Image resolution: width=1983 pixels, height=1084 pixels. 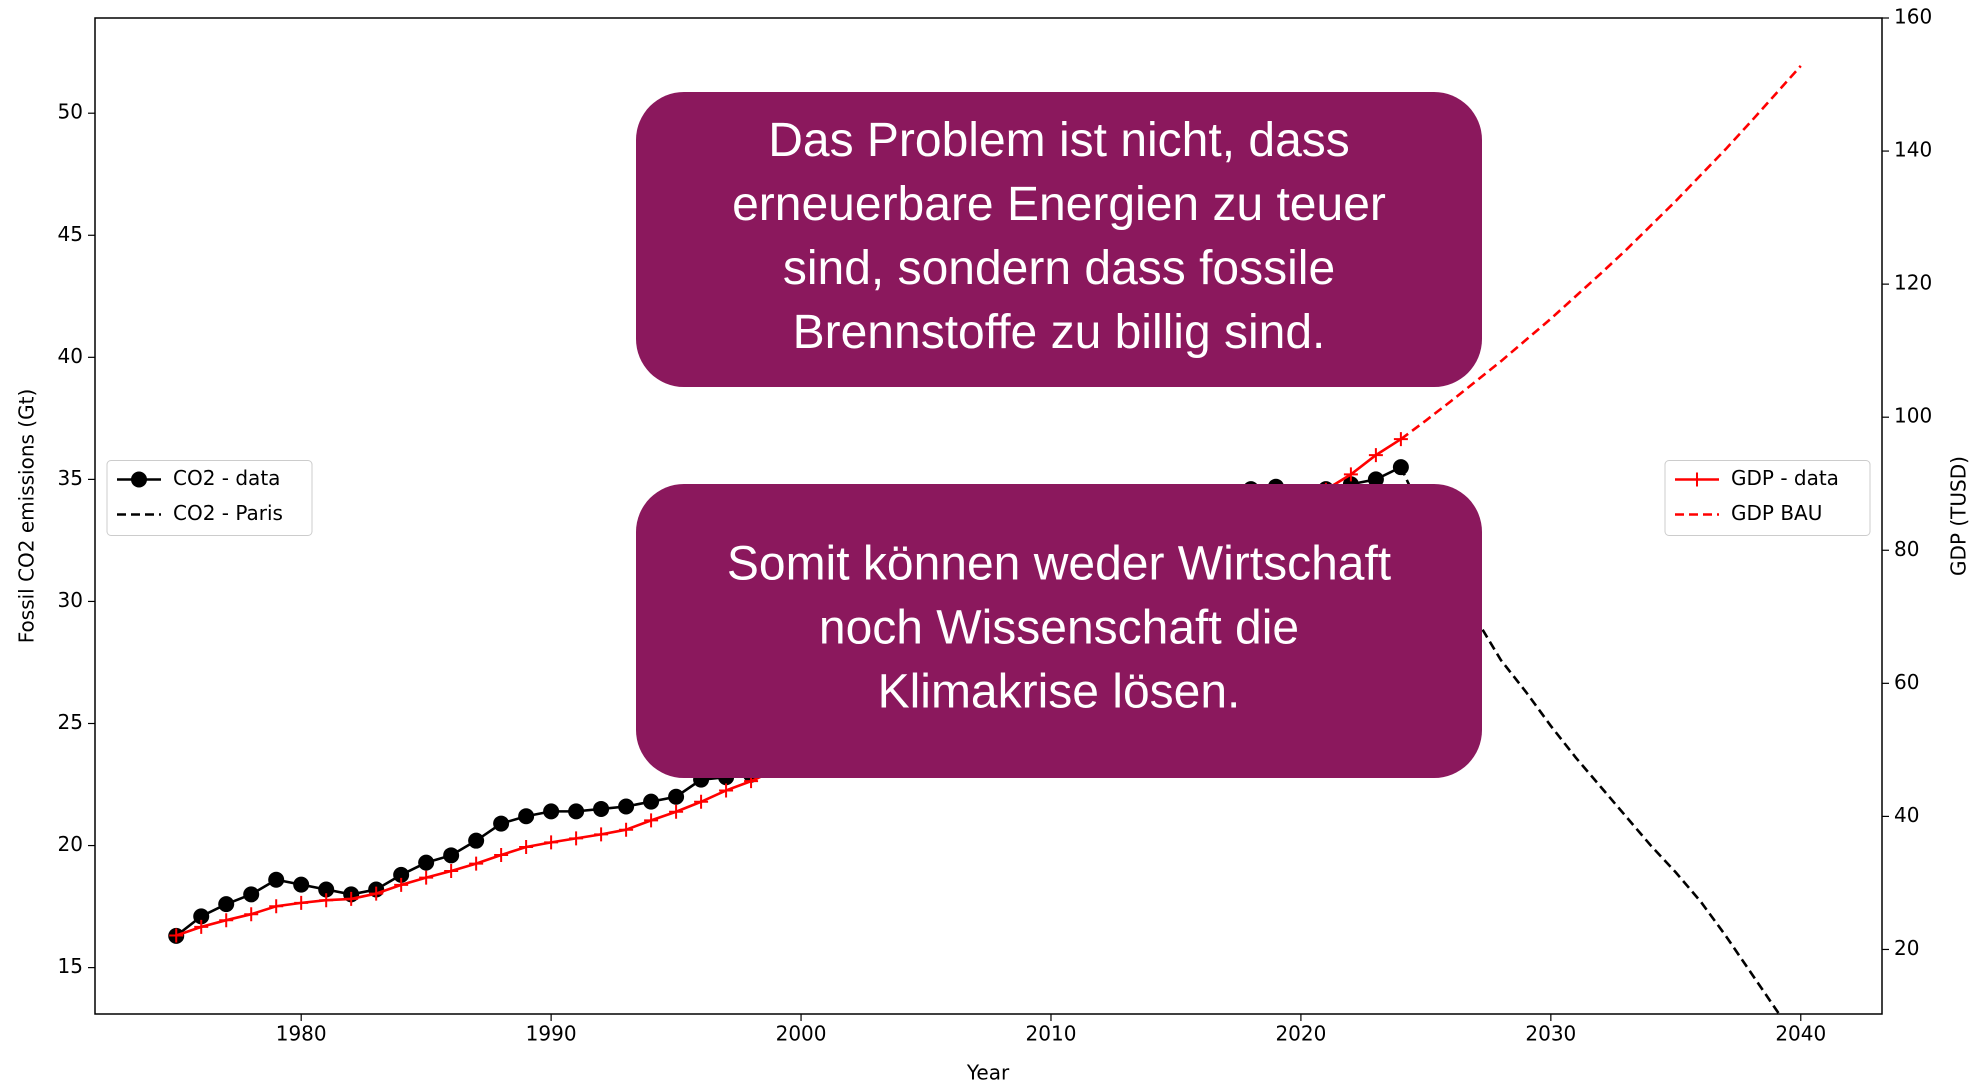 I want to click on legend-label: GDP BAU, so click(x=1776, y=513).